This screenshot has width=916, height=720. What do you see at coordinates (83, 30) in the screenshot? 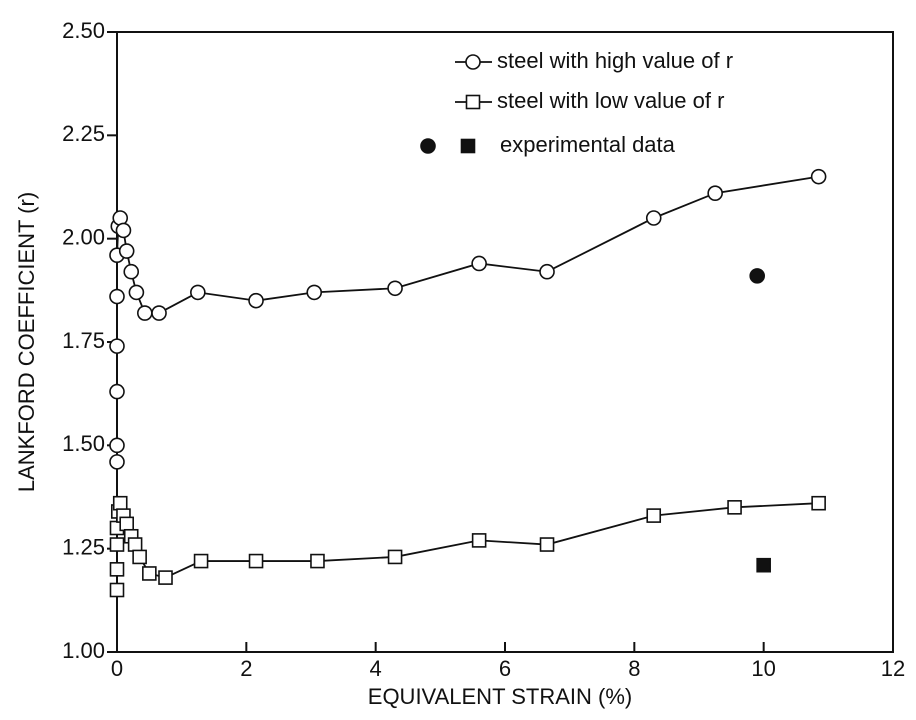
I see `y-tick-label: 2.50` at bounding box center [83, 30].